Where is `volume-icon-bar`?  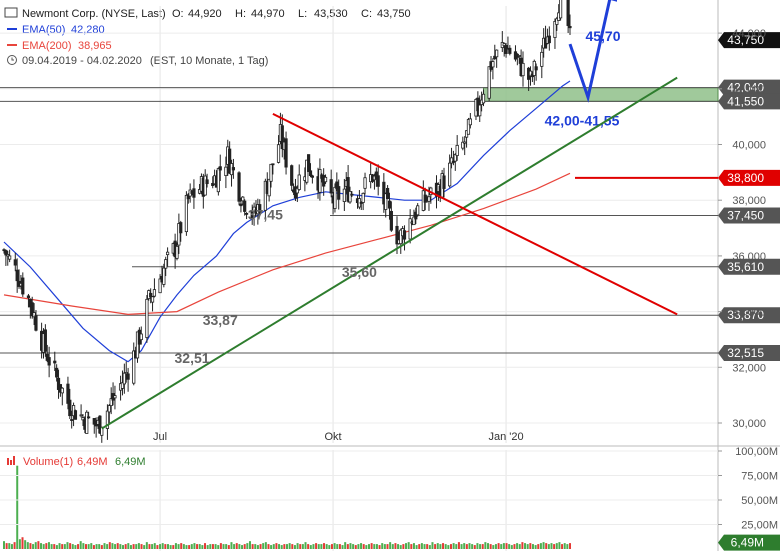 volume-icon-bar is located at coordinates (11, 462).